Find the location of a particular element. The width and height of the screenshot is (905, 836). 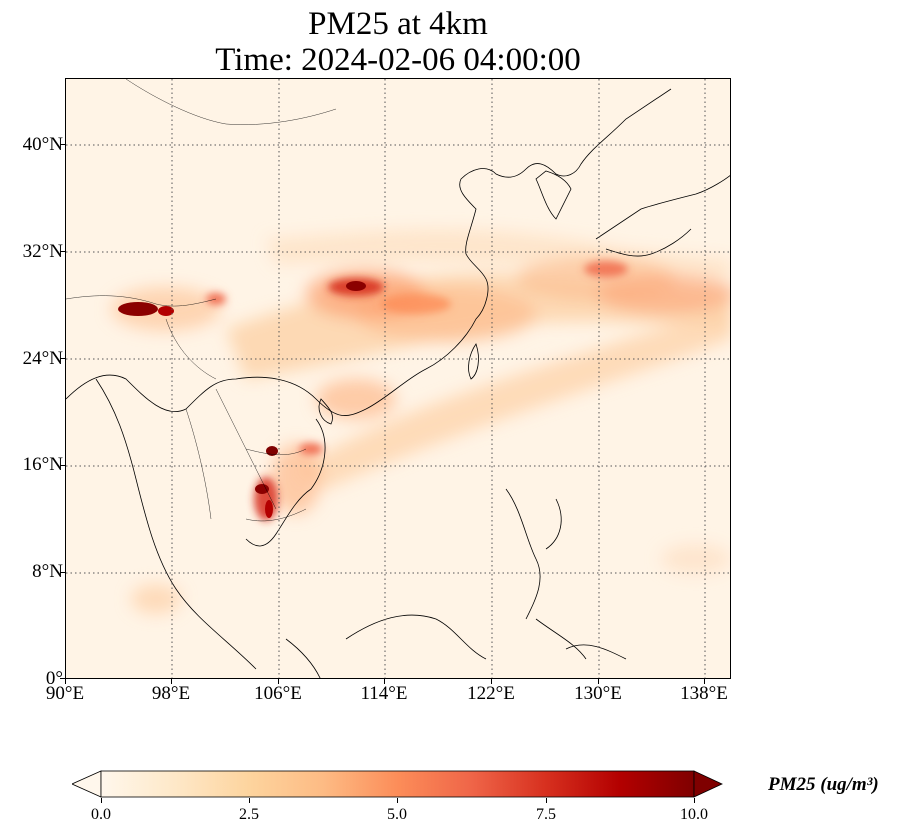

lon-tick-label: 122°E is located at coordinates (491, 693).